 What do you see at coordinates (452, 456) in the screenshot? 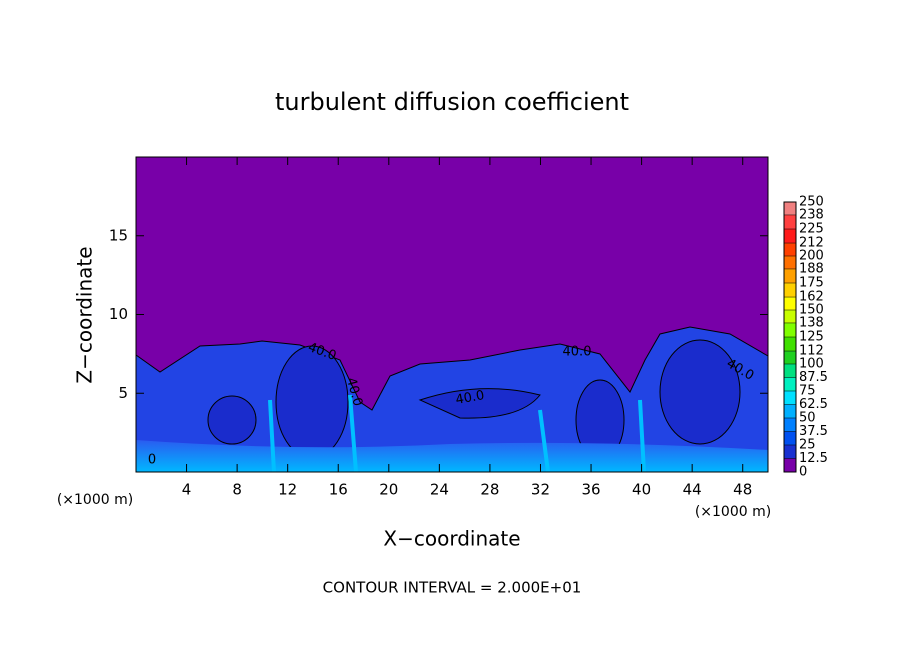
I see `field-surface` at bounding box center [452, 456].